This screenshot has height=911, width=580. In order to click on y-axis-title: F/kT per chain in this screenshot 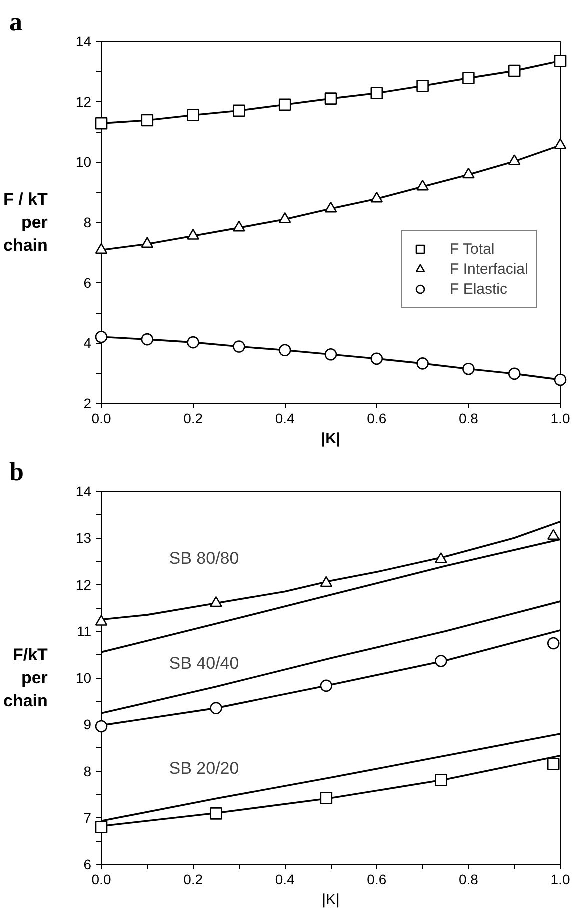, I will do `click(26, 678)`.